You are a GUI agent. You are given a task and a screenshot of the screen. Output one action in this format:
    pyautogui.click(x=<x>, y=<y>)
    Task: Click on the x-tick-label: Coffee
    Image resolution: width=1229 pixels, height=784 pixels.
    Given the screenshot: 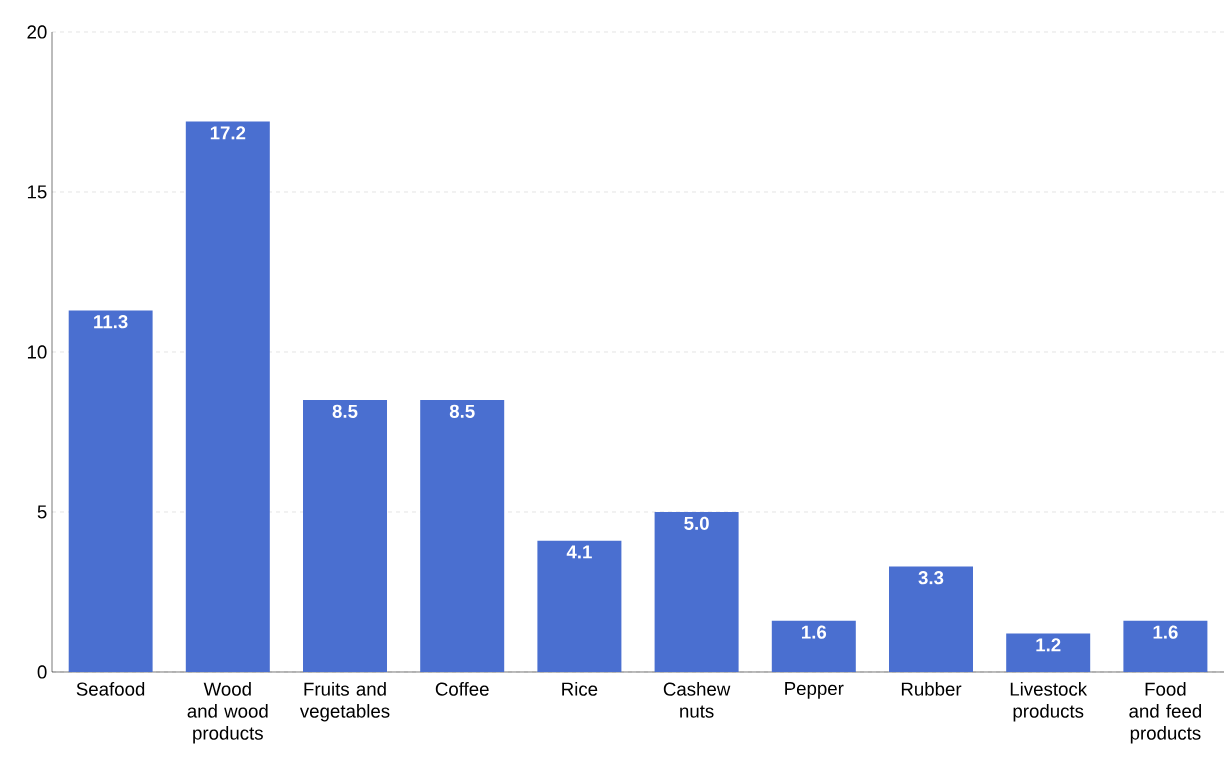 What is the action you would take?
    pyautogui.click(x=462, y=689)
    